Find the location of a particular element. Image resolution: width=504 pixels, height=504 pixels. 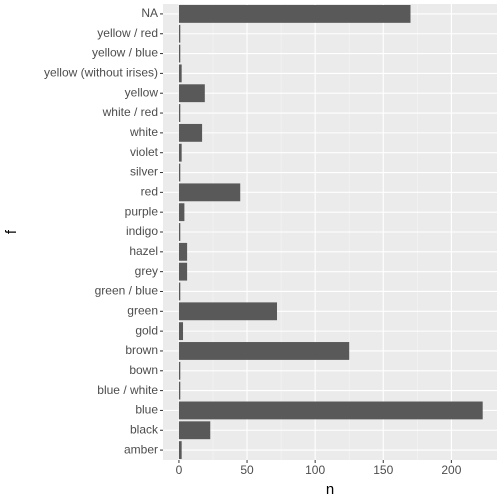

x-axis-title: n is located at coordinates (330, 489).